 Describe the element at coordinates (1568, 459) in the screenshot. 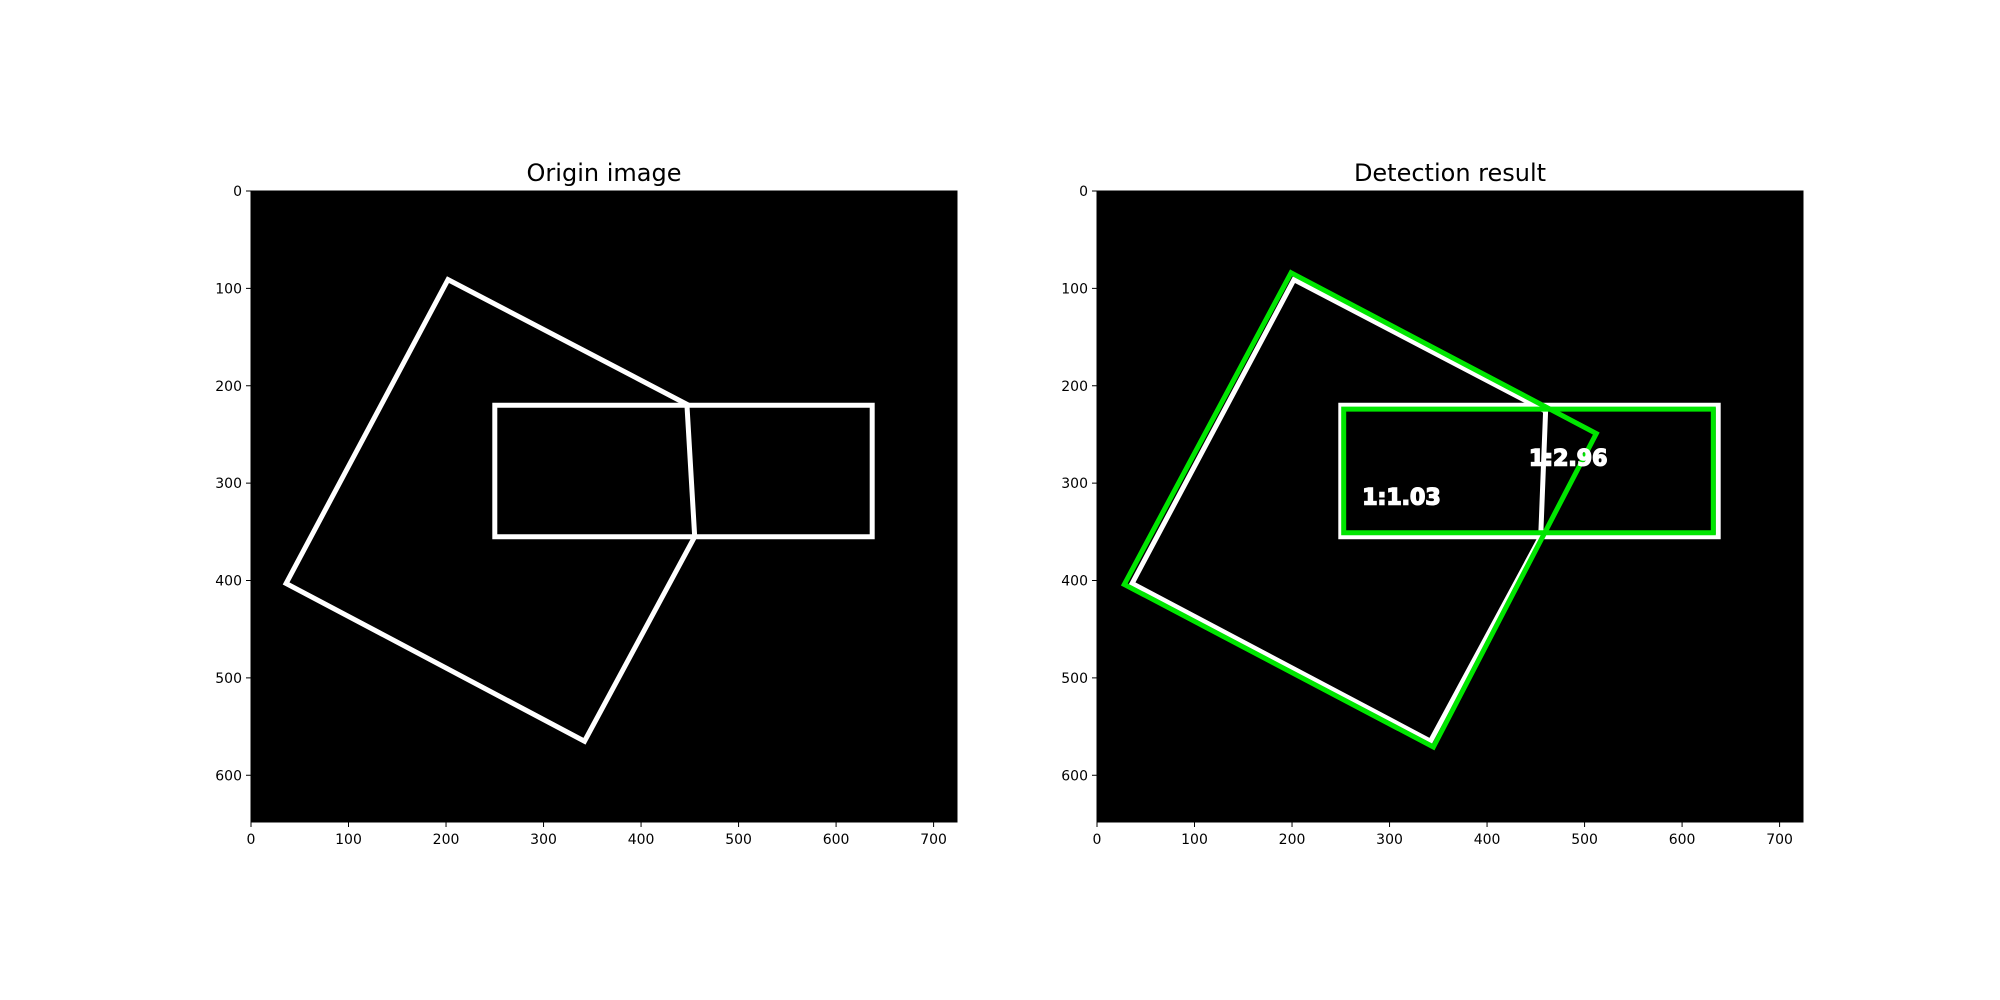

I see `aspect-ratio-label: 1:2.96` at that location.